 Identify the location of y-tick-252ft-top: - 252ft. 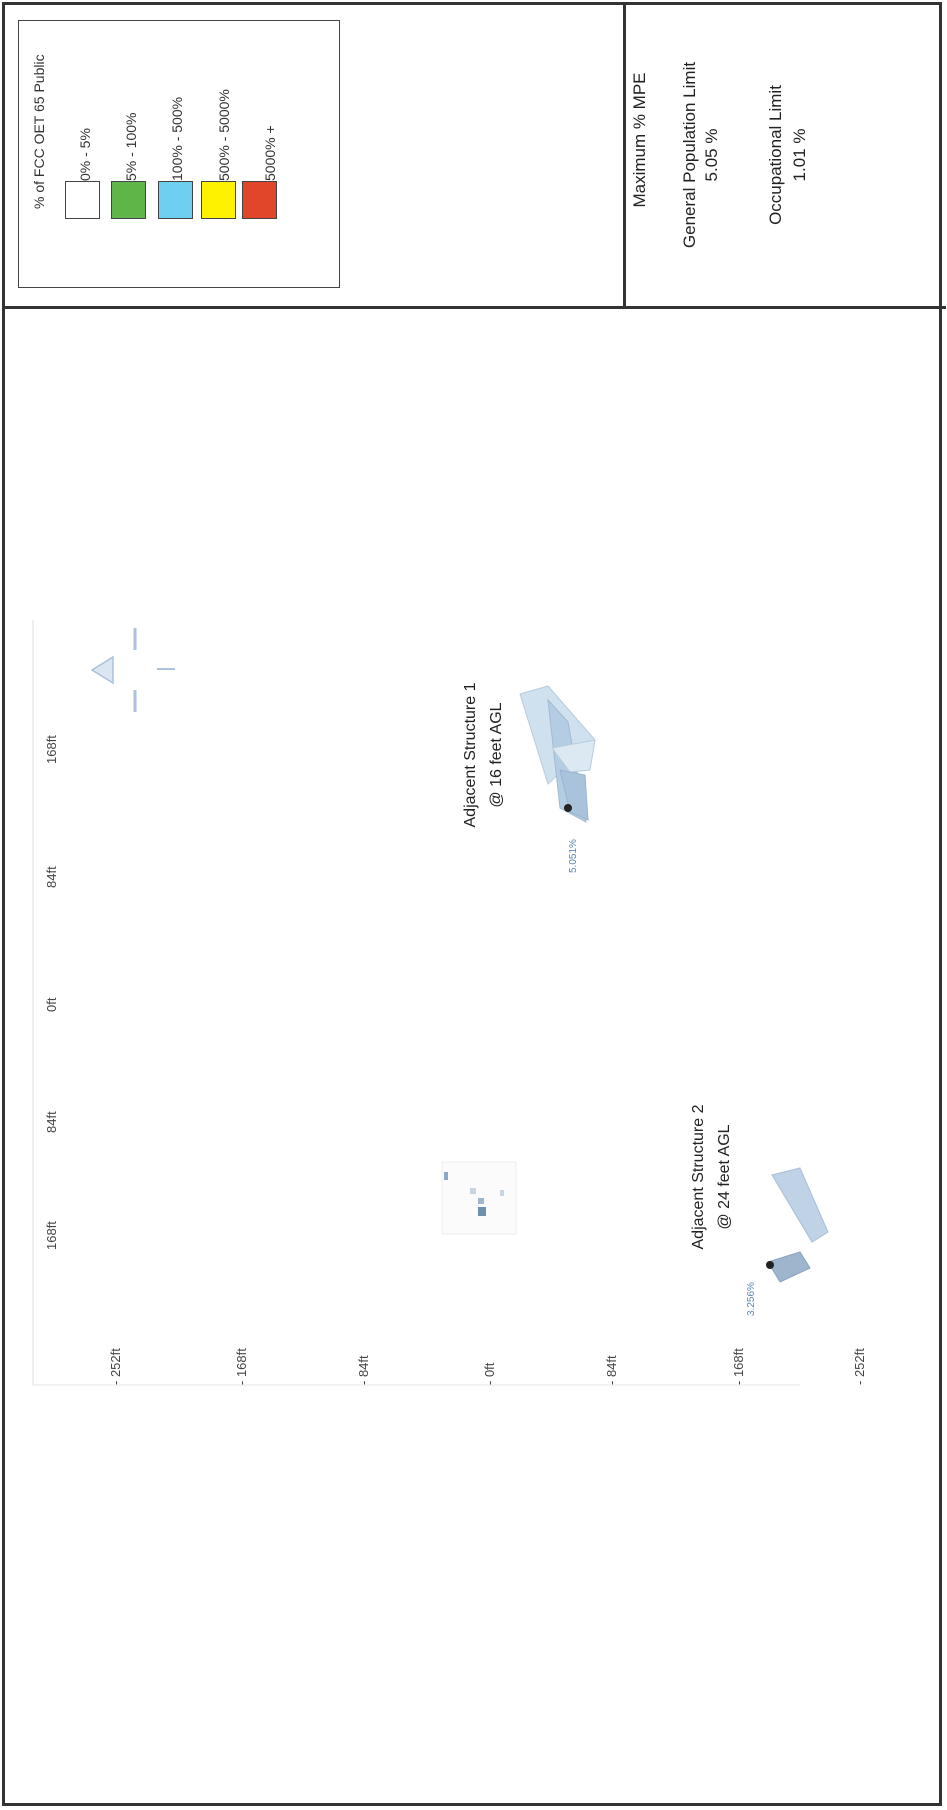
(115, 1366).